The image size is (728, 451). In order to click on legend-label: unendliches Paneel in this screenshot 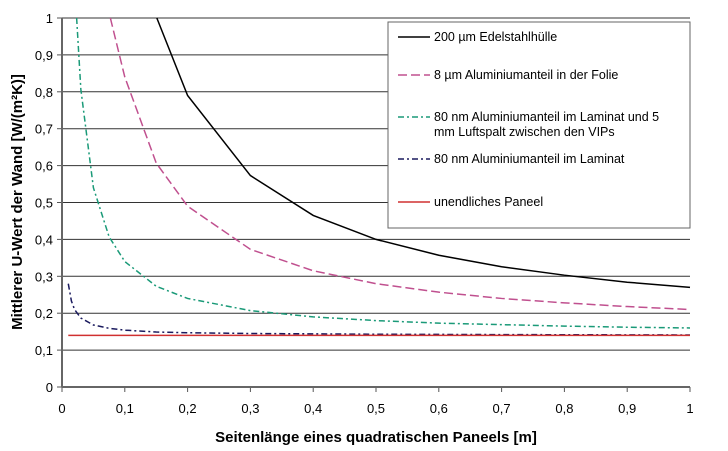, I will do `click(488, 202)`.